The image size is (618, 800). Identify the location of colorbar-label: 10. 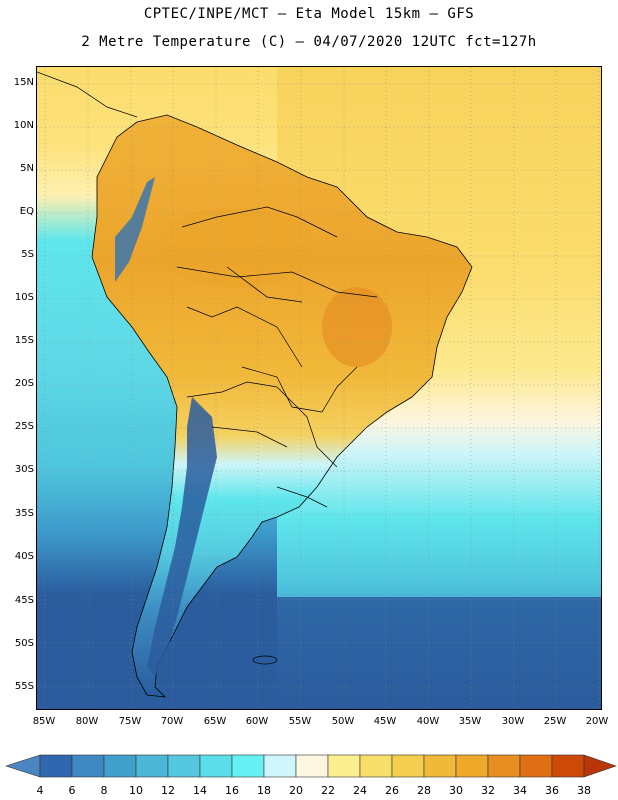
(136, 790).